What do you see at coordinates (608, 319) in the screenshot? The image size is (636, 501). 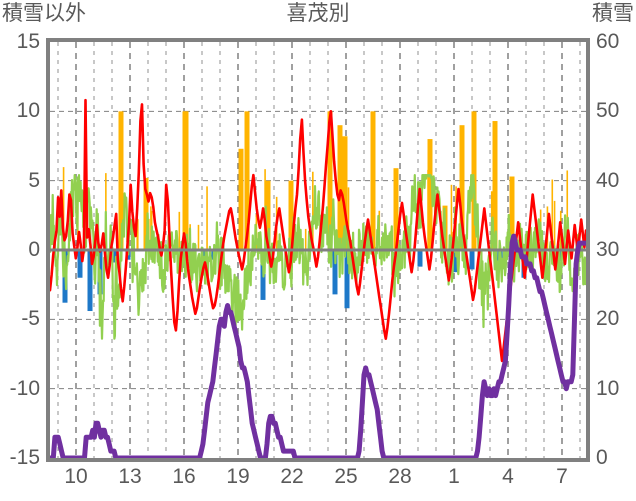 I see `y-axis-tick-right: 20` at bounding box center [608, 319].